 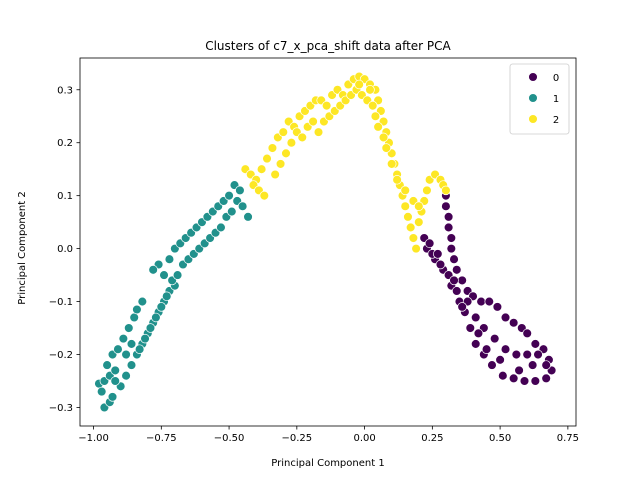 What do you see at coordinates (61, 302) in the screenshot?
I see `y-tick-label: −0.1` at bounding box center [61, 302].